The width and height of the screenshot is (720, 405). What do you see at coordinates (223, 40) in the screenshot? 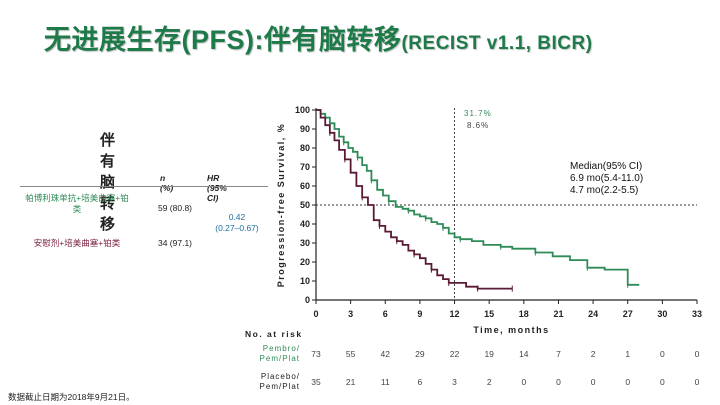
I see `title-main: 无进展生存(PFS):伴有脑转移` at bounding box center [223, 40].